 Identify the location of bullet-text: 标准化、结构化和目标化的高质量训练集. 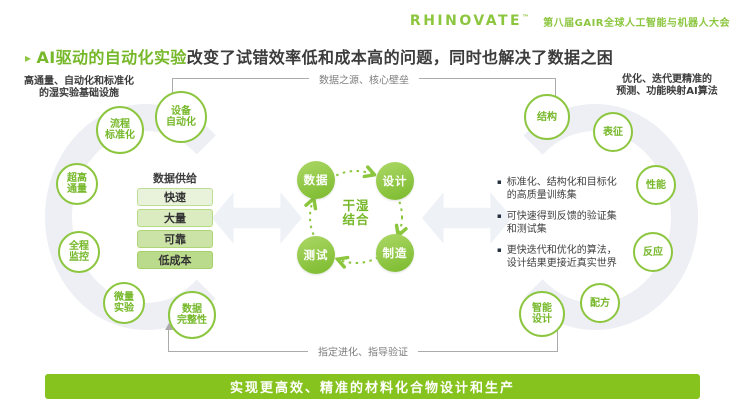
(561, 189).